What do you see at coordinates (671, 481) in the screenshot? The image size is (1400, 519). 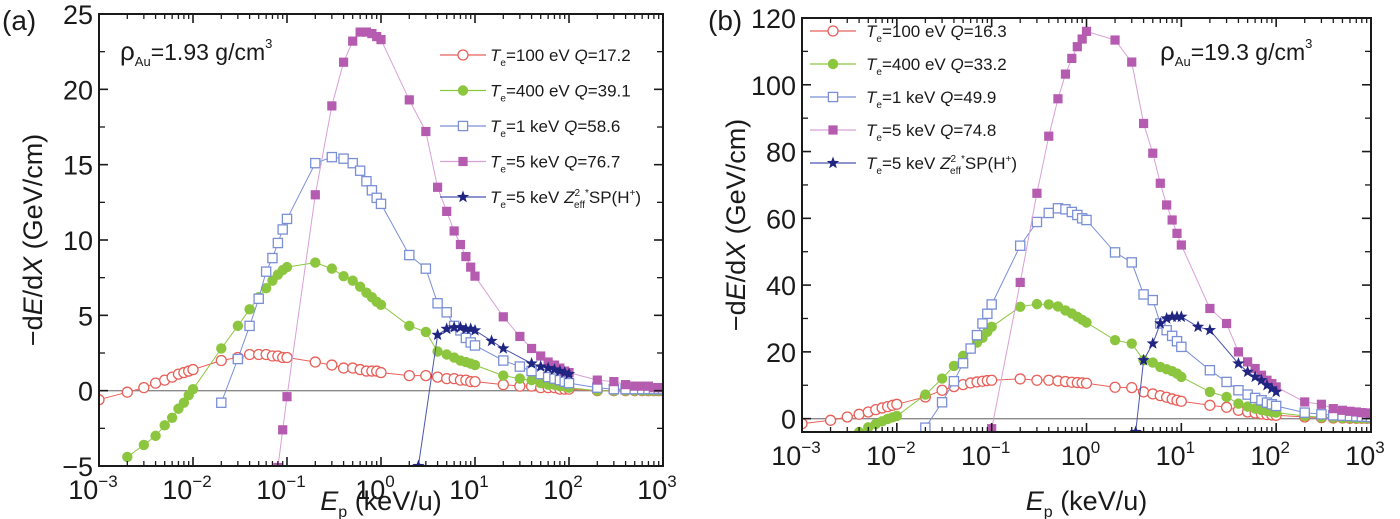 I see `x-tick-exponent: 3` at bounding box center [671, 481].